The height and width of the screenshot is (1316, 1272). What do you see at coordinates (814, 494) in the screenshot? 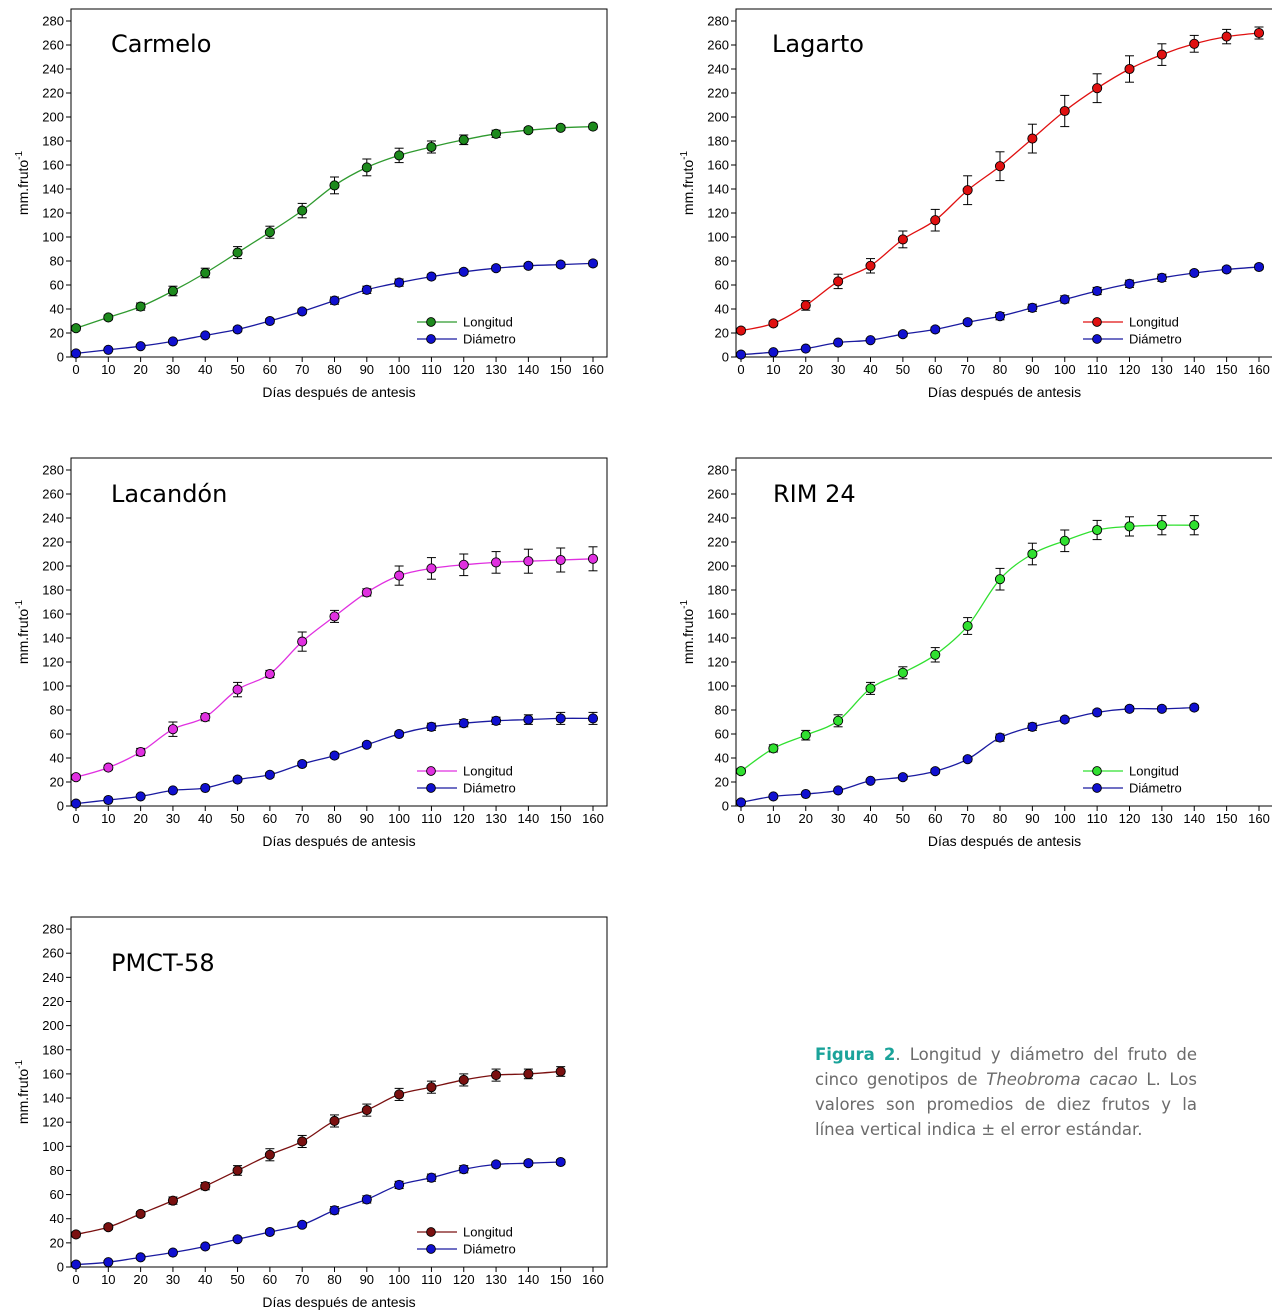
I see `panel-title: RIM 24` at bounding box center [814, 494].